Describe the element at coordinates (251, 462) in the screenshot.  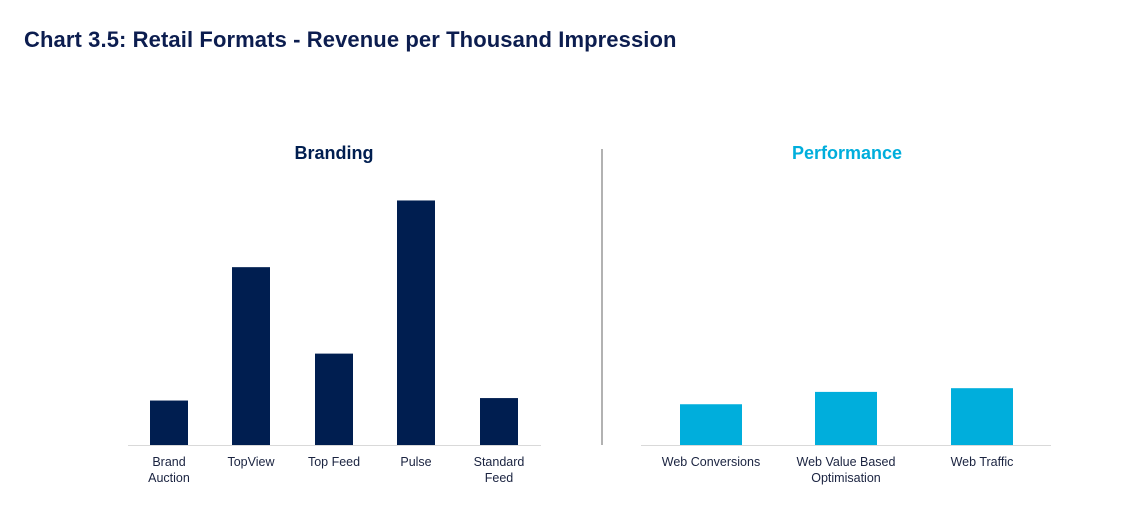
I see `branding-tick-label-topview: TopView` at that location.